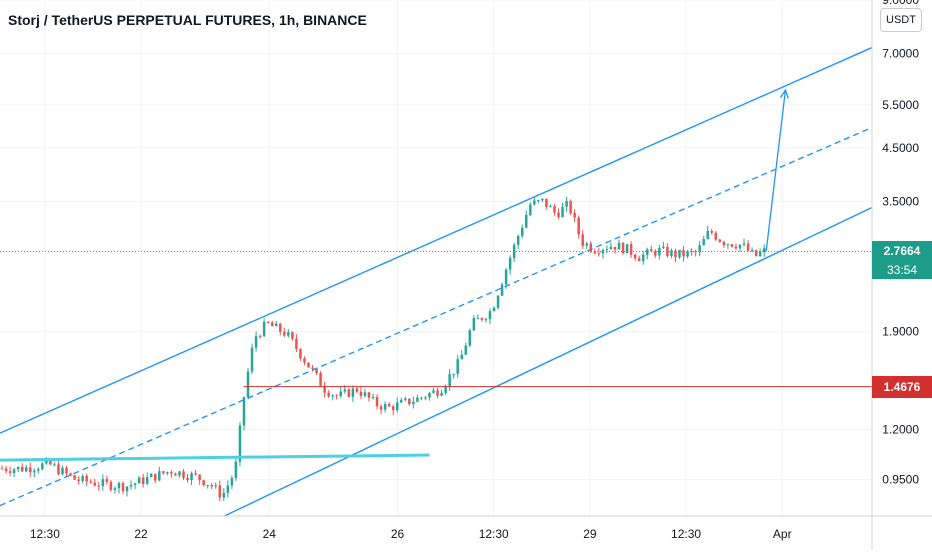 Image resolution: width=932 pixels, height=555 pixels. I want to click on support-line, so click(215, 457).